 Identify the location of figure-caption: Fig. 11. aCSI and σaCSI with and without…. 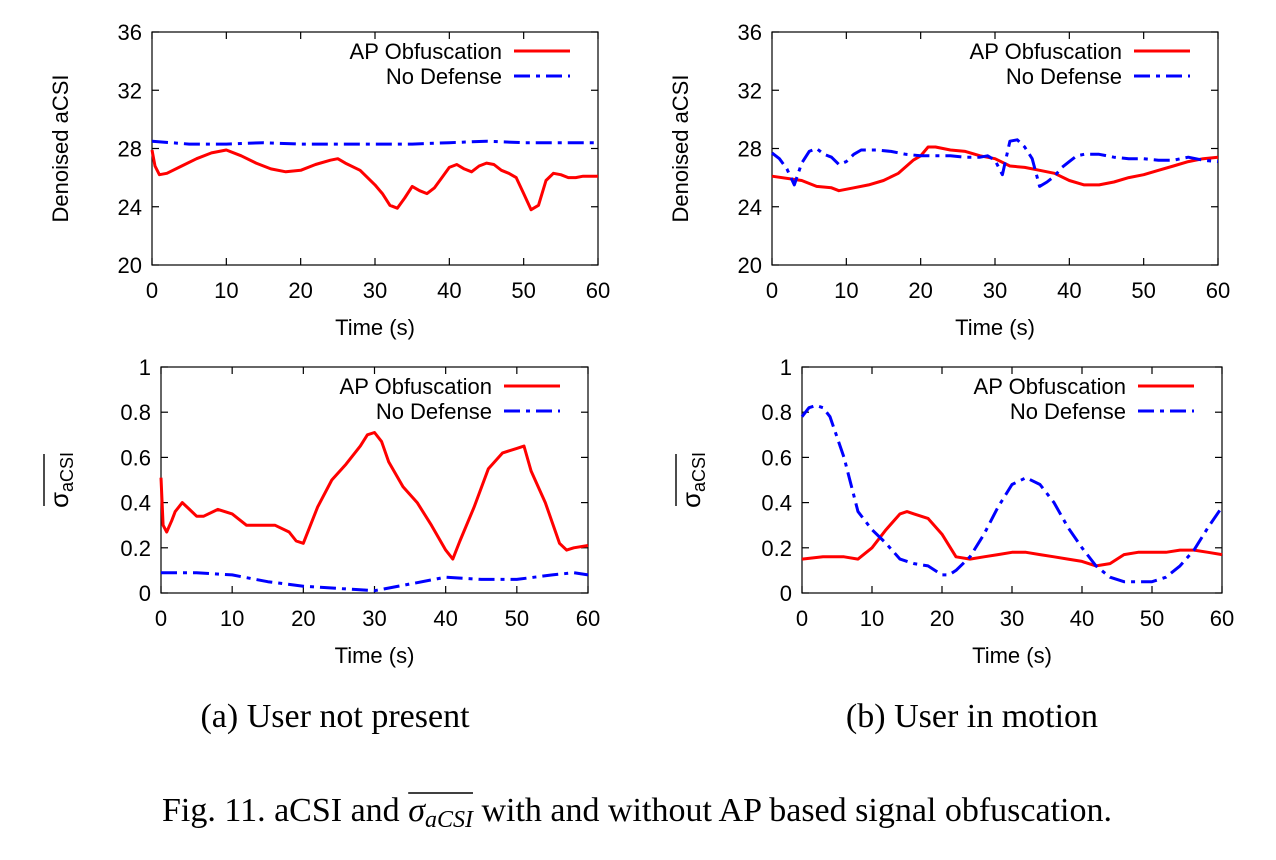
(637, 812).